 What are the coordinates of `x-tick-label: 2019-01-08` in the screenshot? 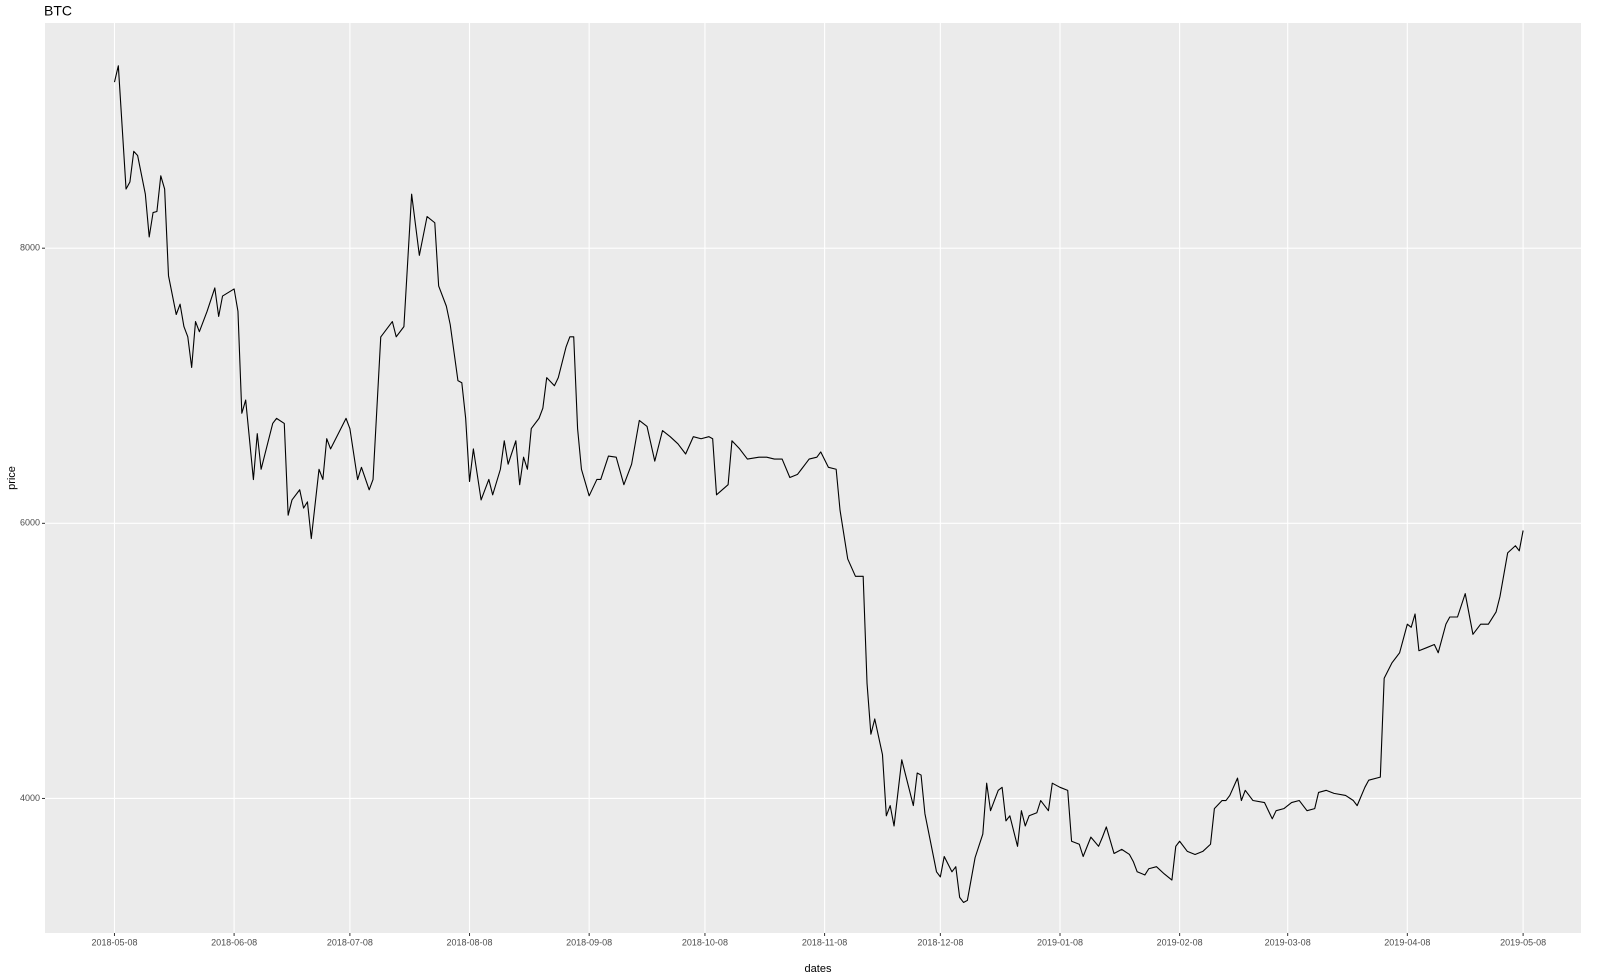 It's located at (1060, 942).